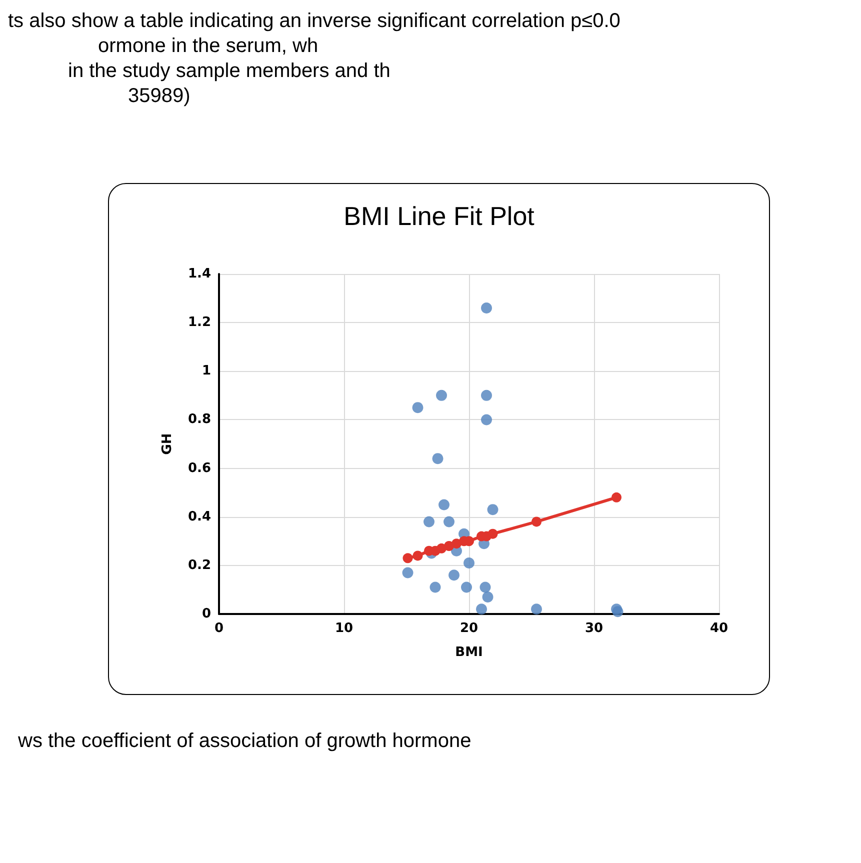 The width and height of the screenshot is (861, 863). What do you see at coordinates (314, 21) in the screenshot?
I see `text: ts also show a table indicating an inverse significant correlation p≤0.0` at bounding box center [314, 21].